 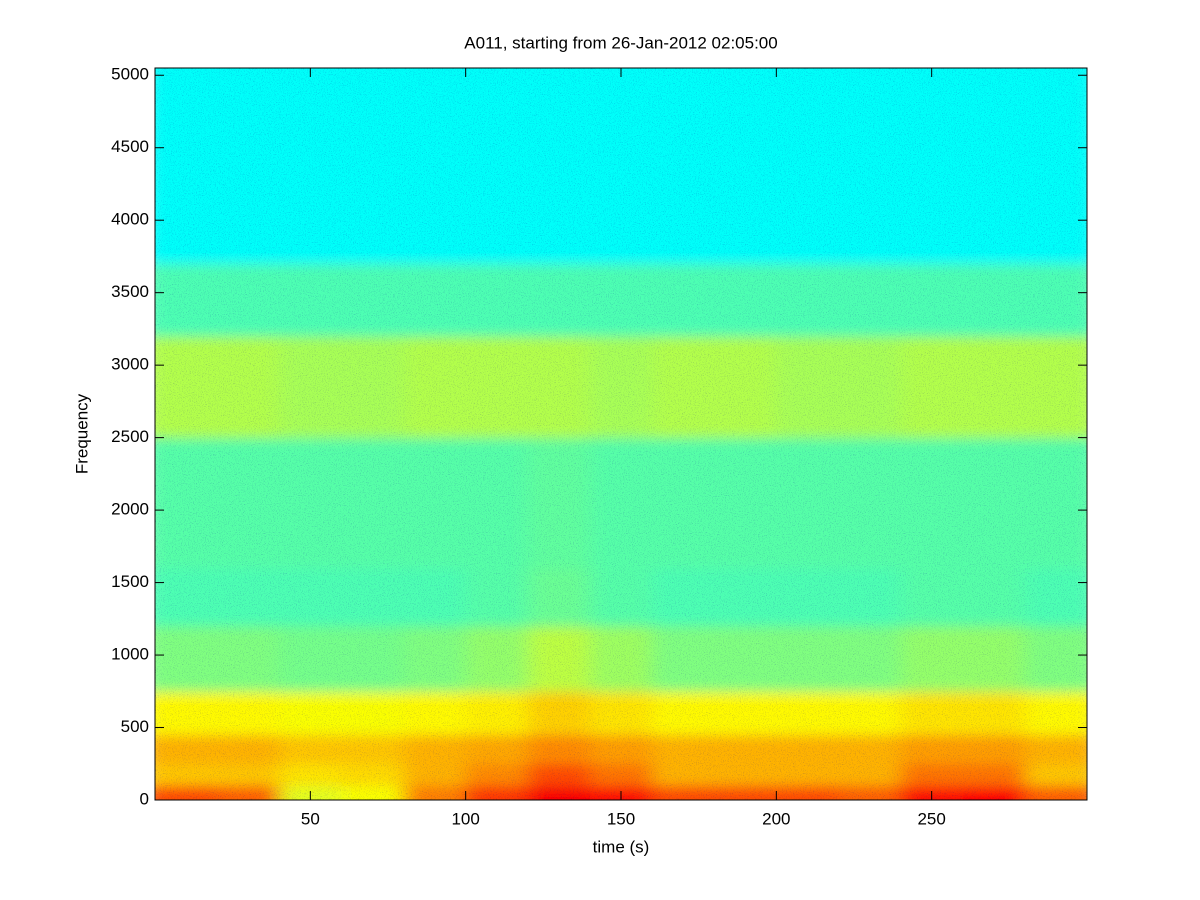 What do you see at coordinates (465, 818) in the screenshot?
I see `x-tick-label: 100` at bounding box center [465, 818].